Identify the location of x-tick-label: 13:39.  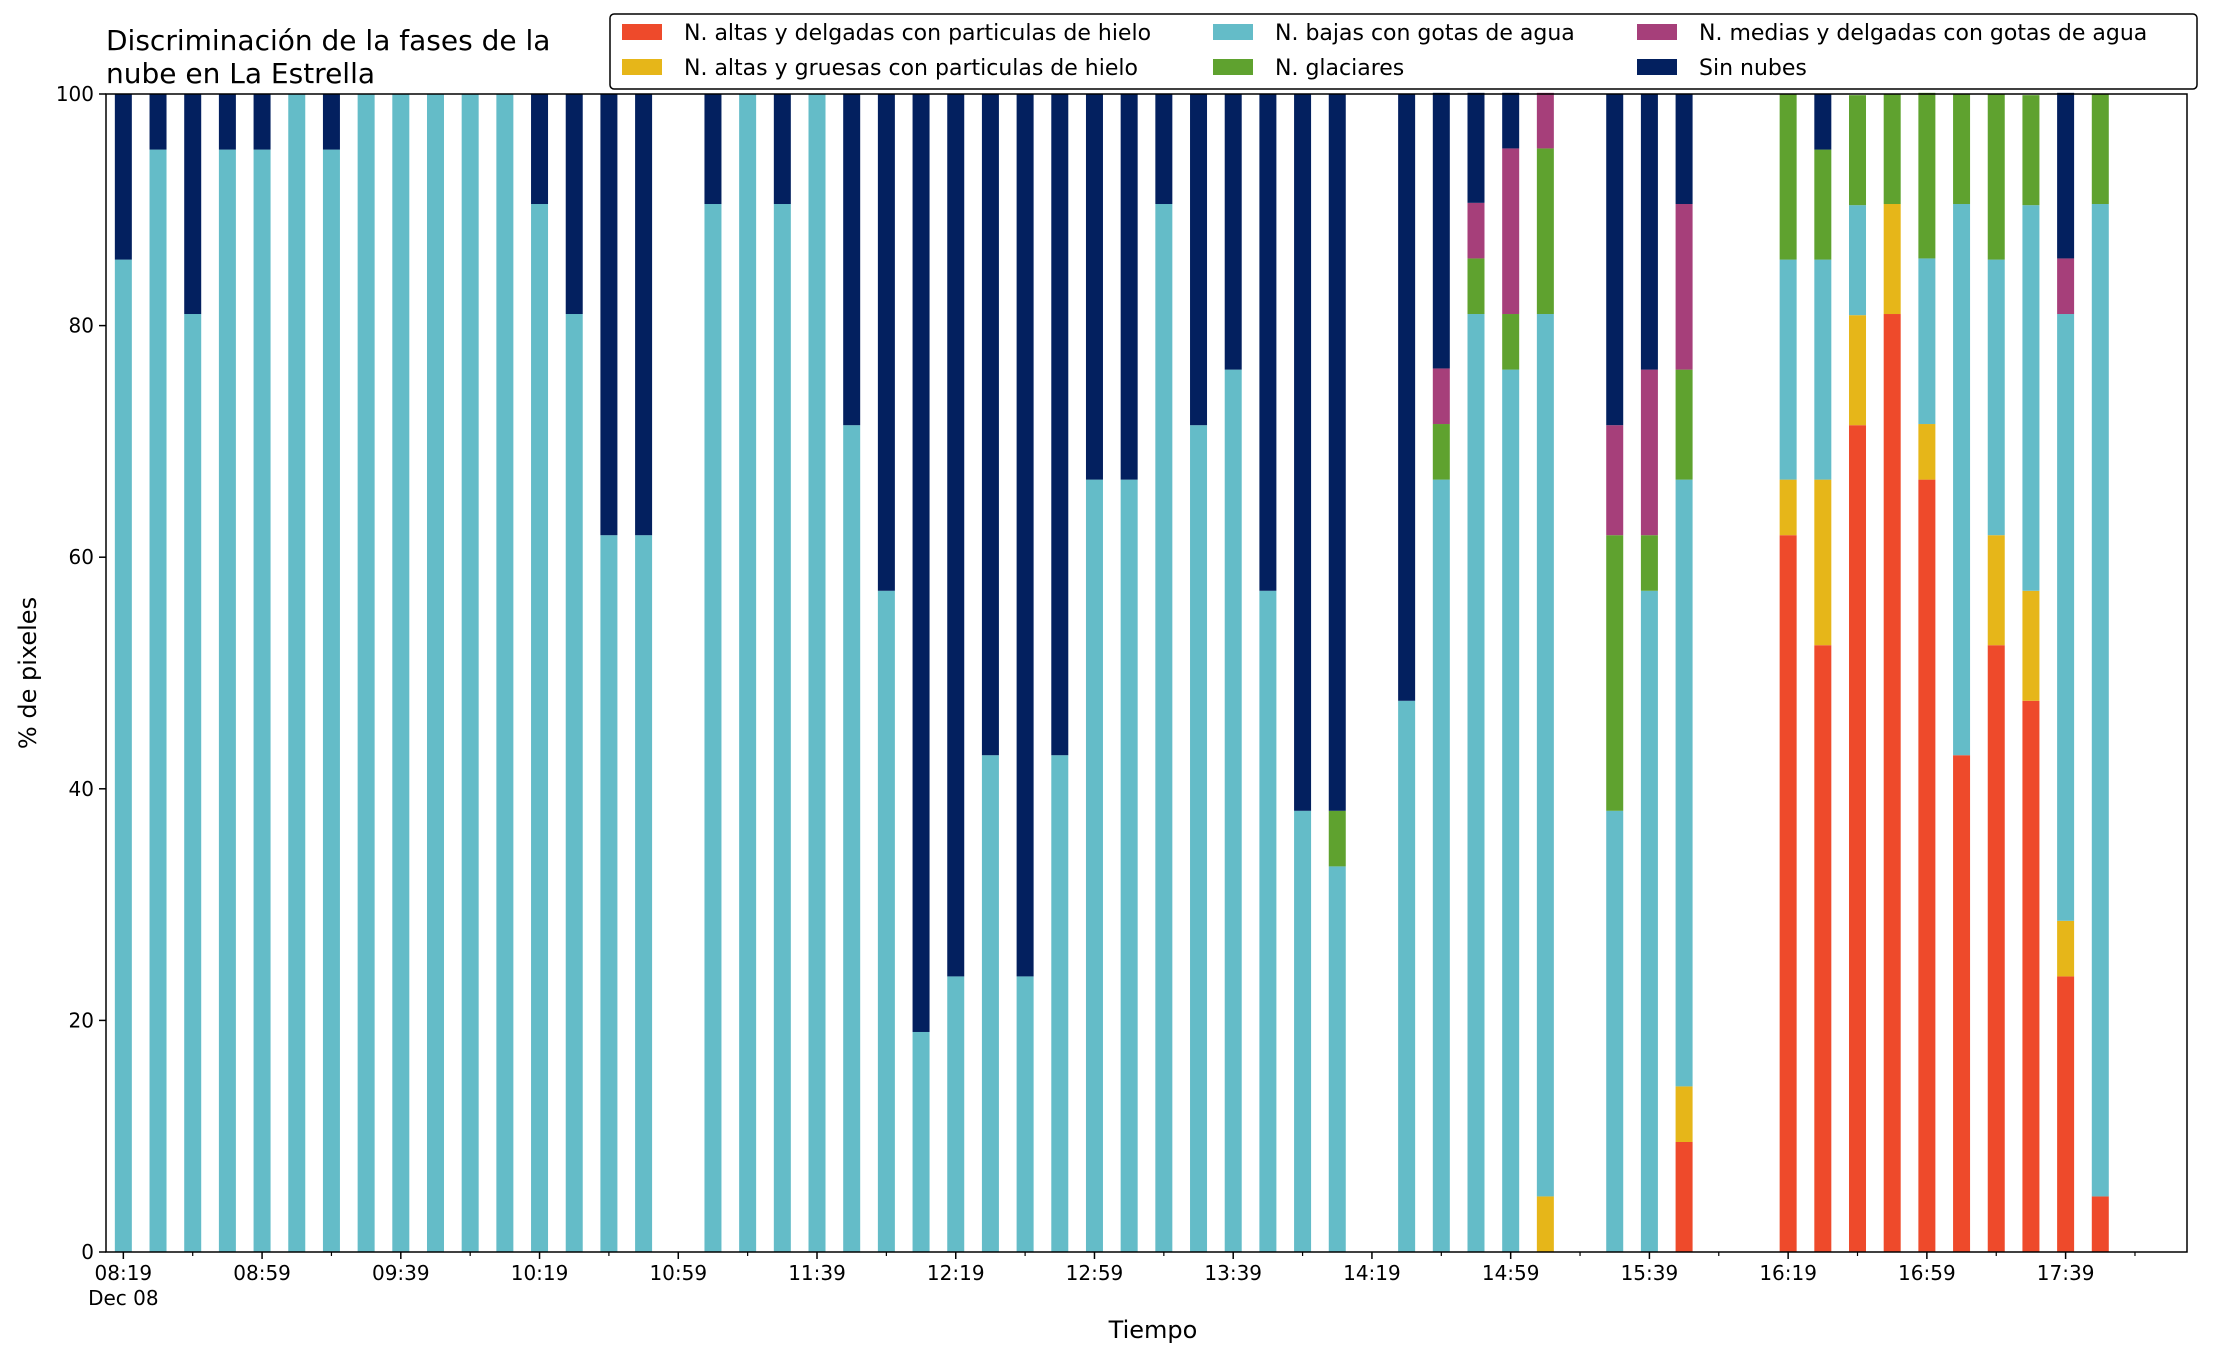
(1233, 1273).